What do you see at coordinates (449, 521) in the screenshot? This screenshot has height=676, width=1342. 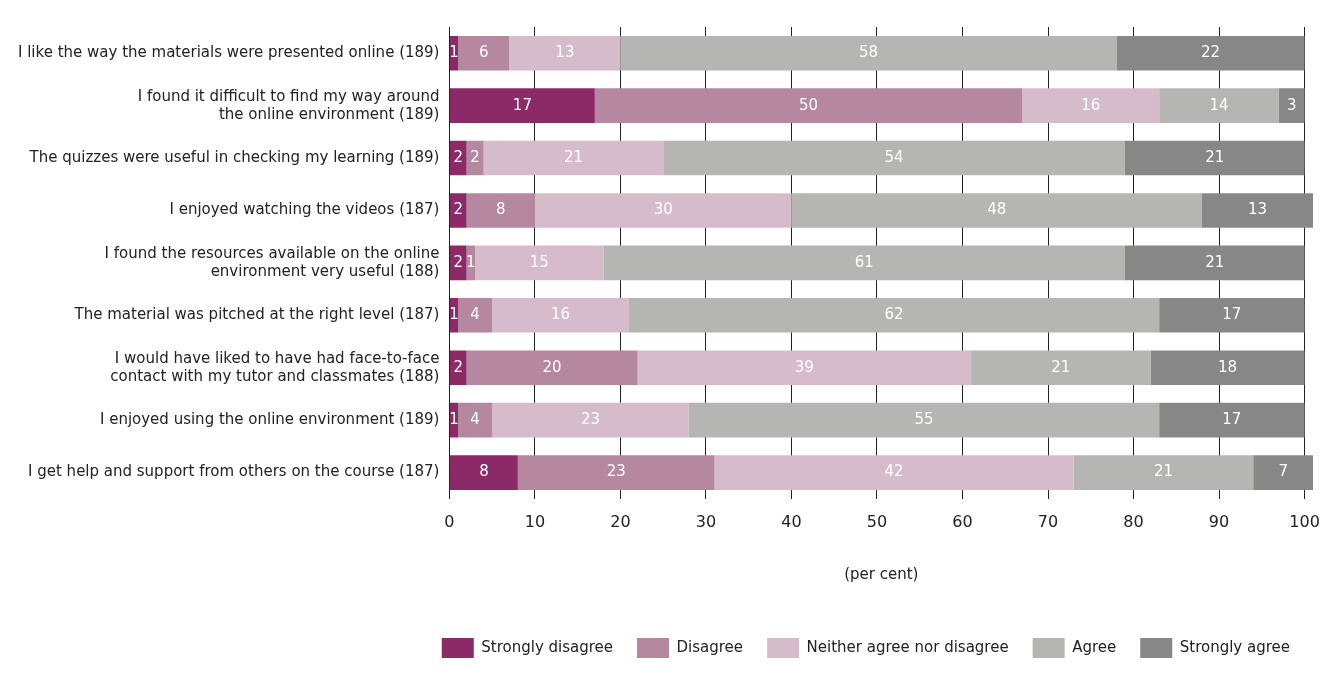 I see `x-tick-label: 0` at bounding box center [449, 521].